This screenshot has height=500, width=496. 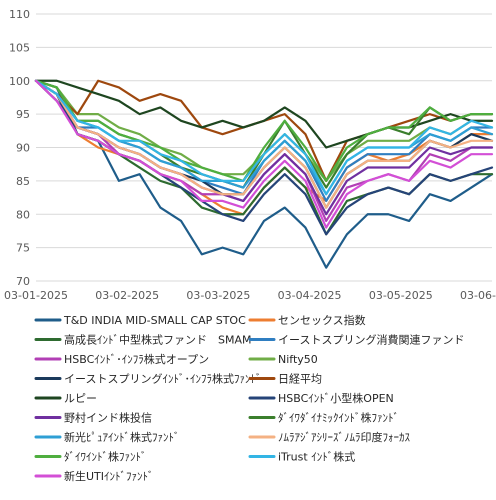 I want to click on legend-label: 野村インド株投信, so click(x=108, y=418).